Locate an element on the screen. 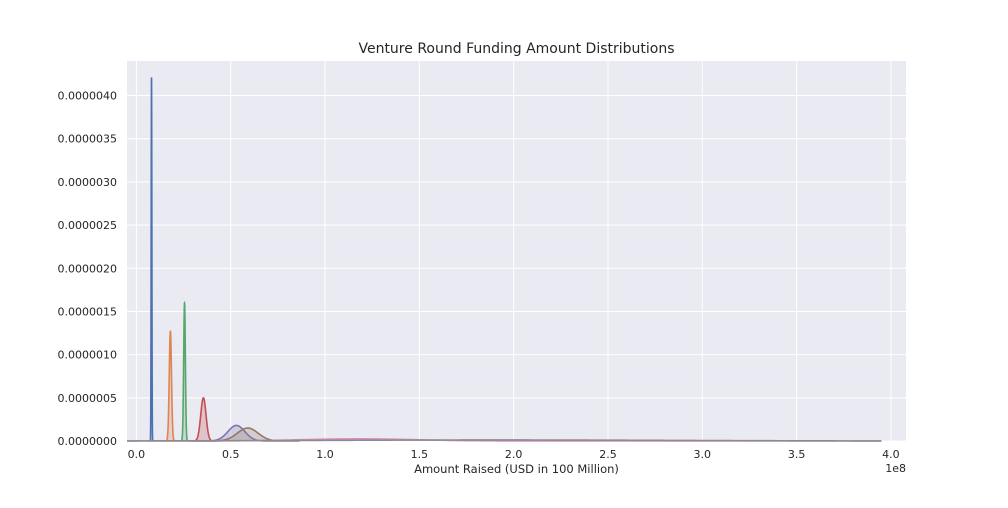 The height and width of the screenshot is (508, 1008). y-tick-label: 0.0000030 is located at coordinates (88, 182).